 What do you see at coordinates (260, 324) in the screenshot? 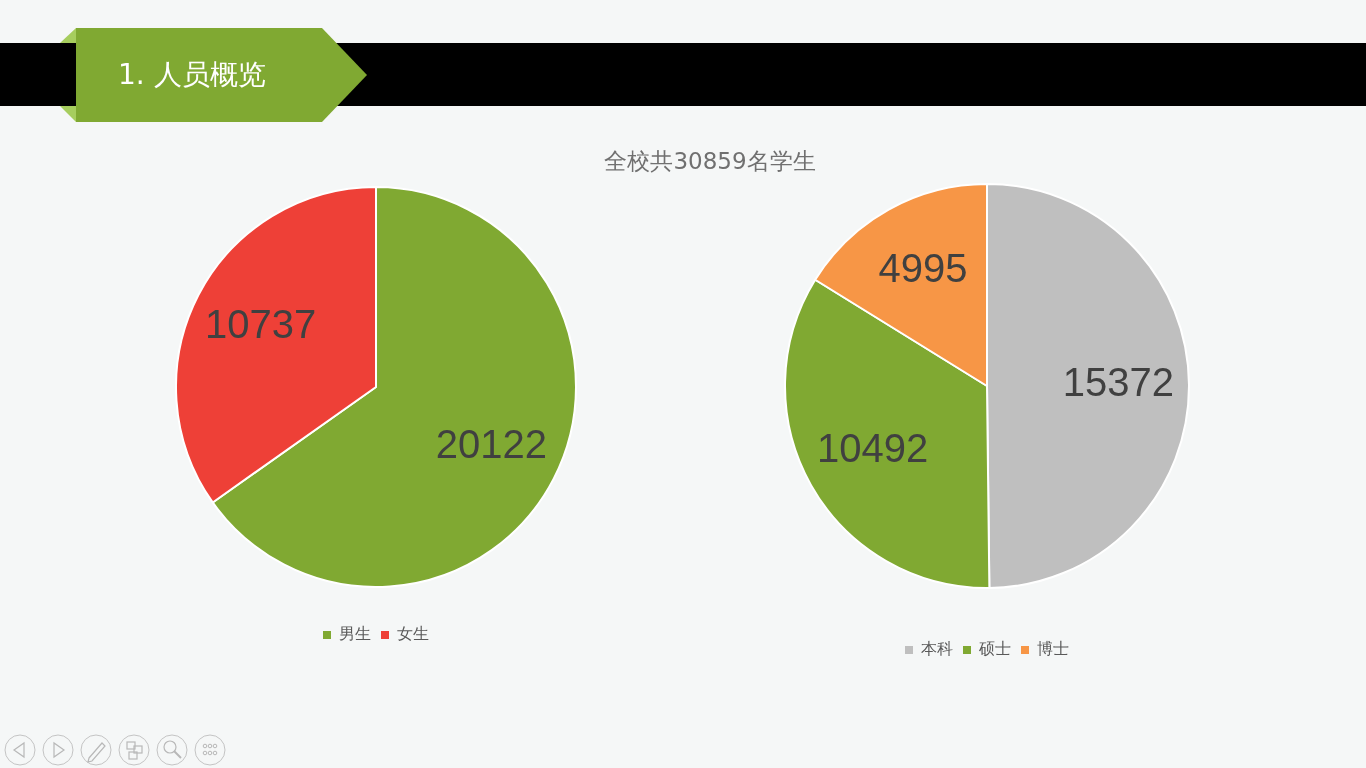
I see `data-label: 10737` at bounding box center [260, 324].